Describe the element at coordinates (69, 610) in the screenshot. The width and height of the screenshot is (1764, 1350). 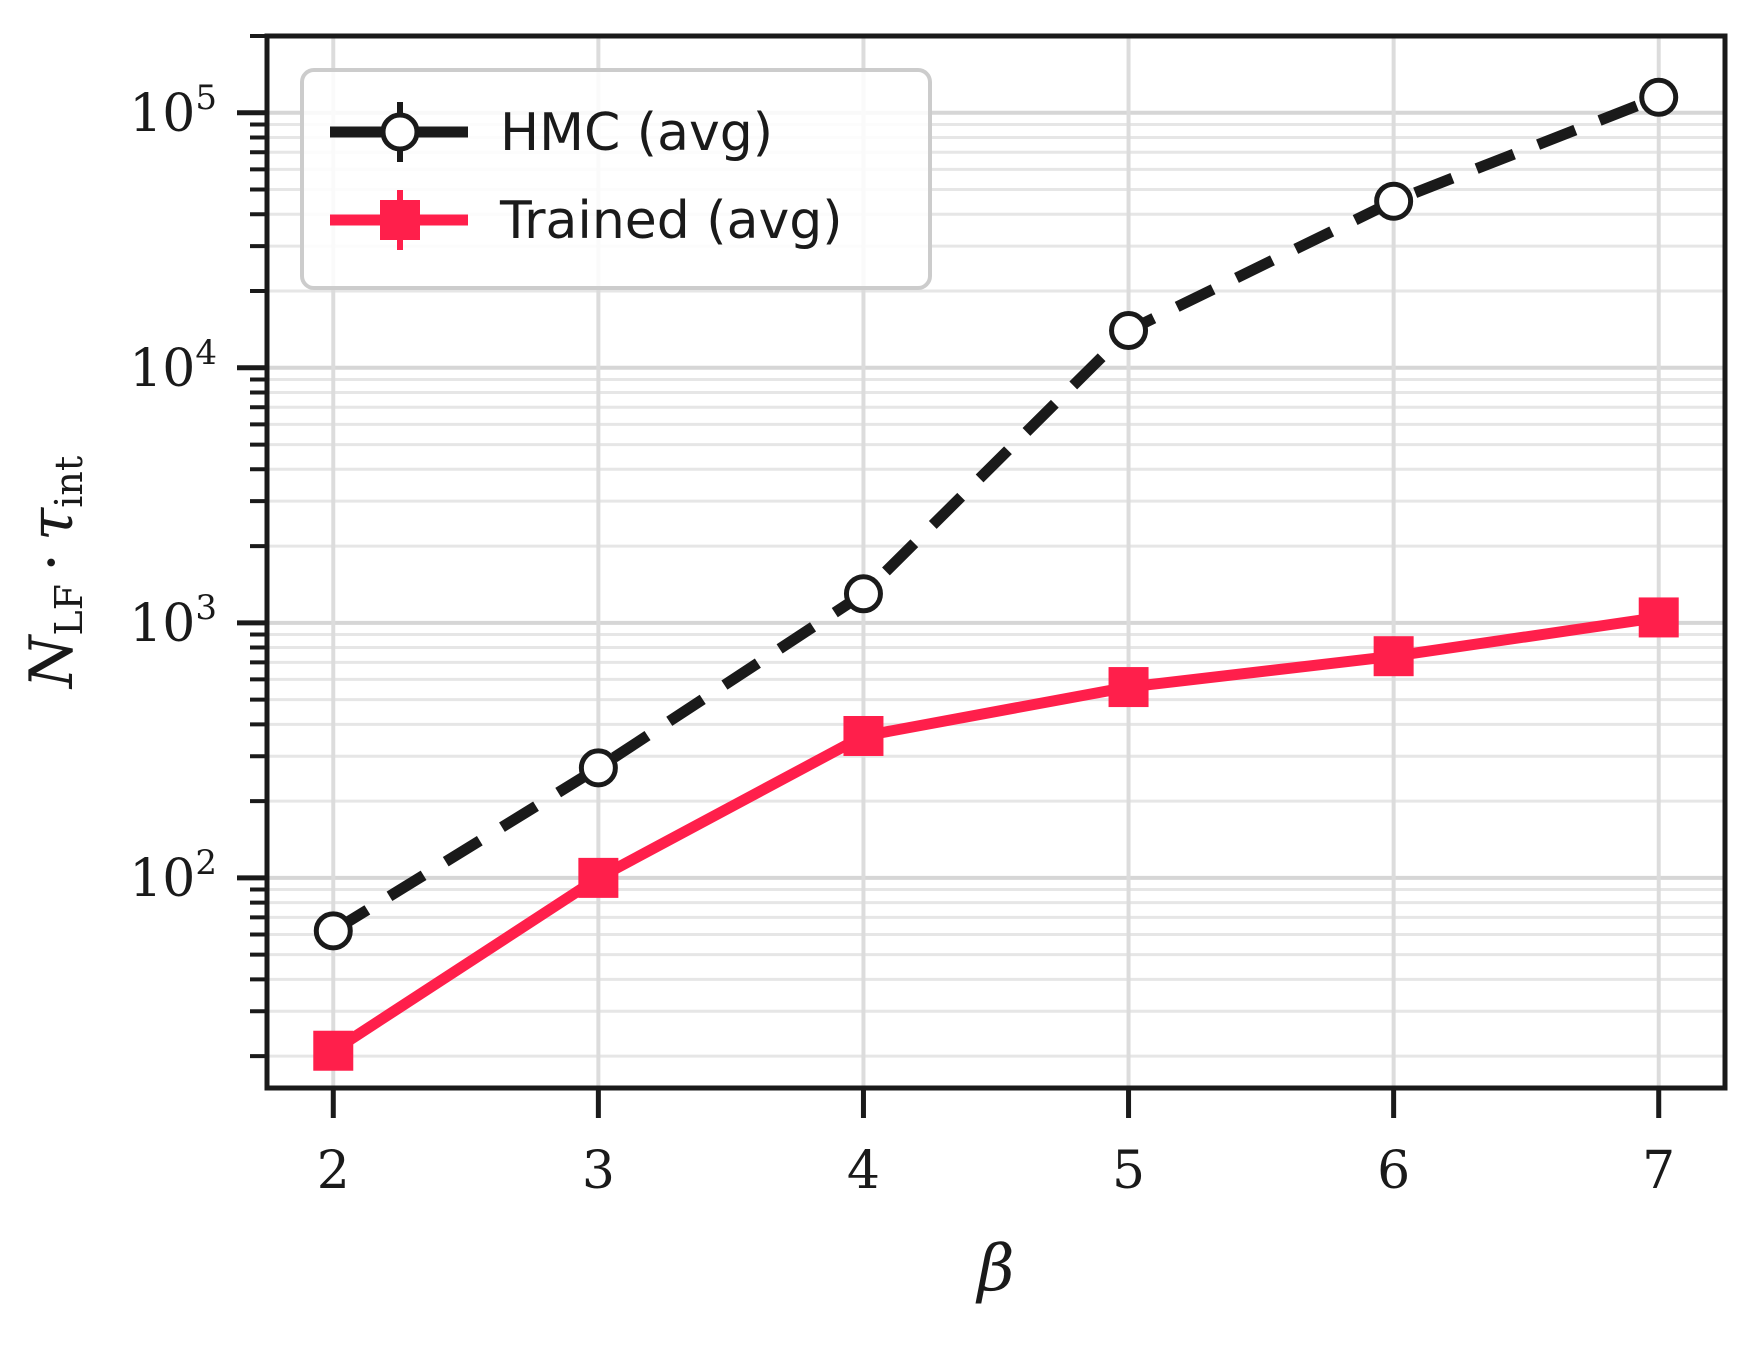
I see `y-label-main-sub: LF` at that location.